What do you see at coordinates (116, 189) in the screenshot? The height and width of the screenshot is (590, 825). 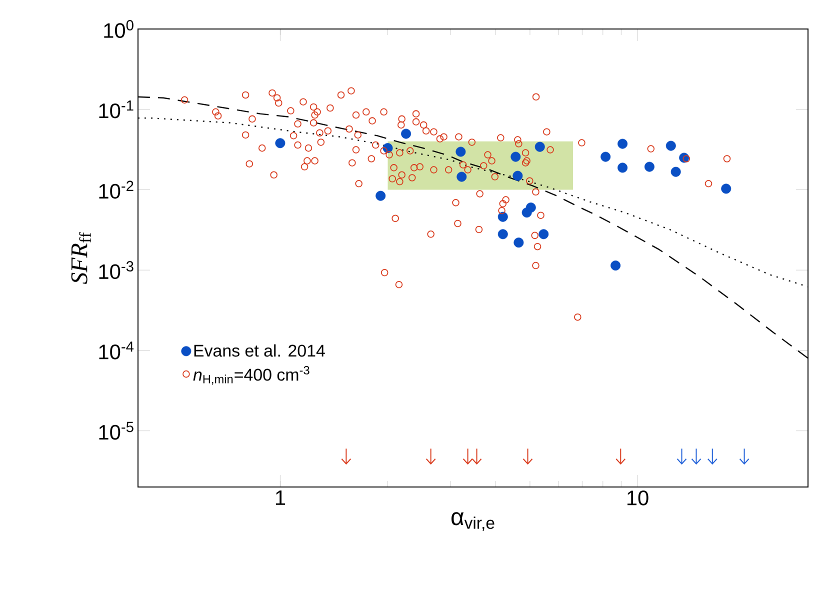 I see `y-tick-label: 10$^{-2}$` at bounding box center [116, 189].